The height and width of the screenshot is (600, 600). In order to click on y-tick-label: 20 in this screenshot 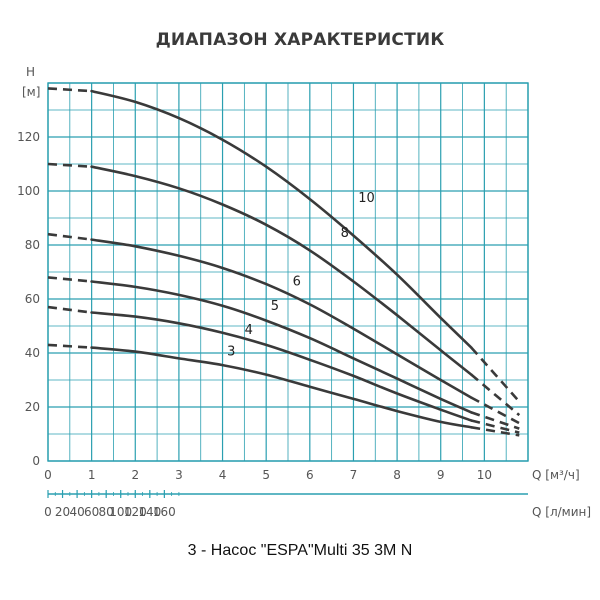, I will do `click(32, 407)`.